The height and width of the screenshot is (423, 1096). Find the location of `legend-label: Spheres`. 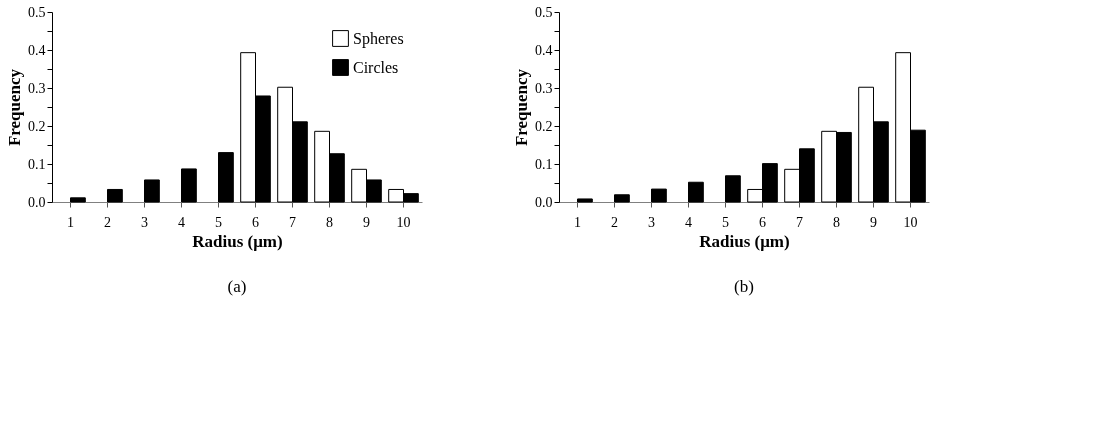

legend-label: Spheres is located at coordinates (378, 38).